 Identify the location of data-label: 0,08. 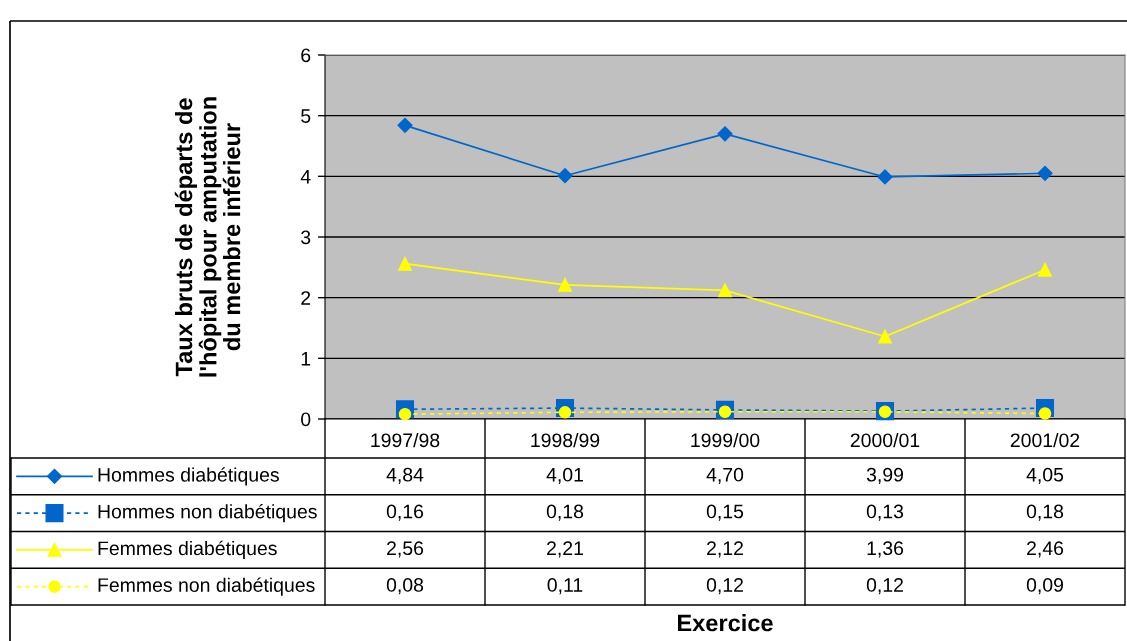
(405, 586).